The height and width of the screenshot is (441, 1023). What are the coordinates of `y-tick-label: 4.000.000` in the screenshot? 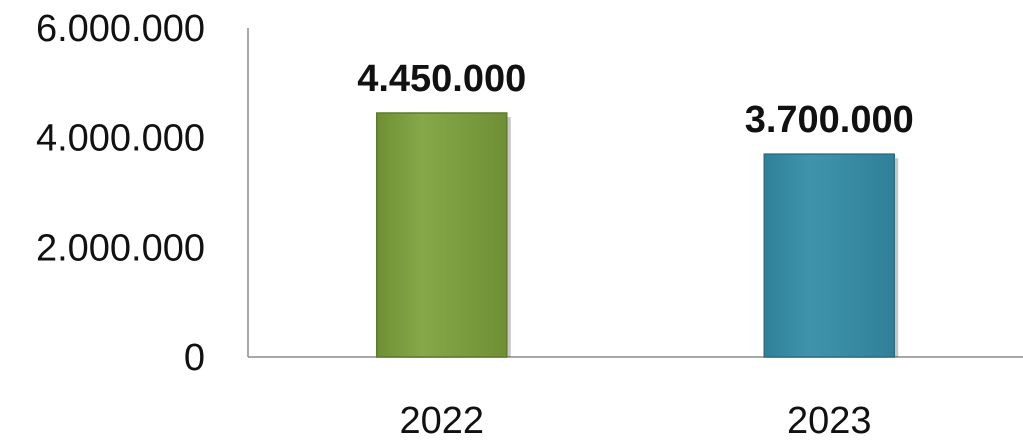 It's located at (120, 139).